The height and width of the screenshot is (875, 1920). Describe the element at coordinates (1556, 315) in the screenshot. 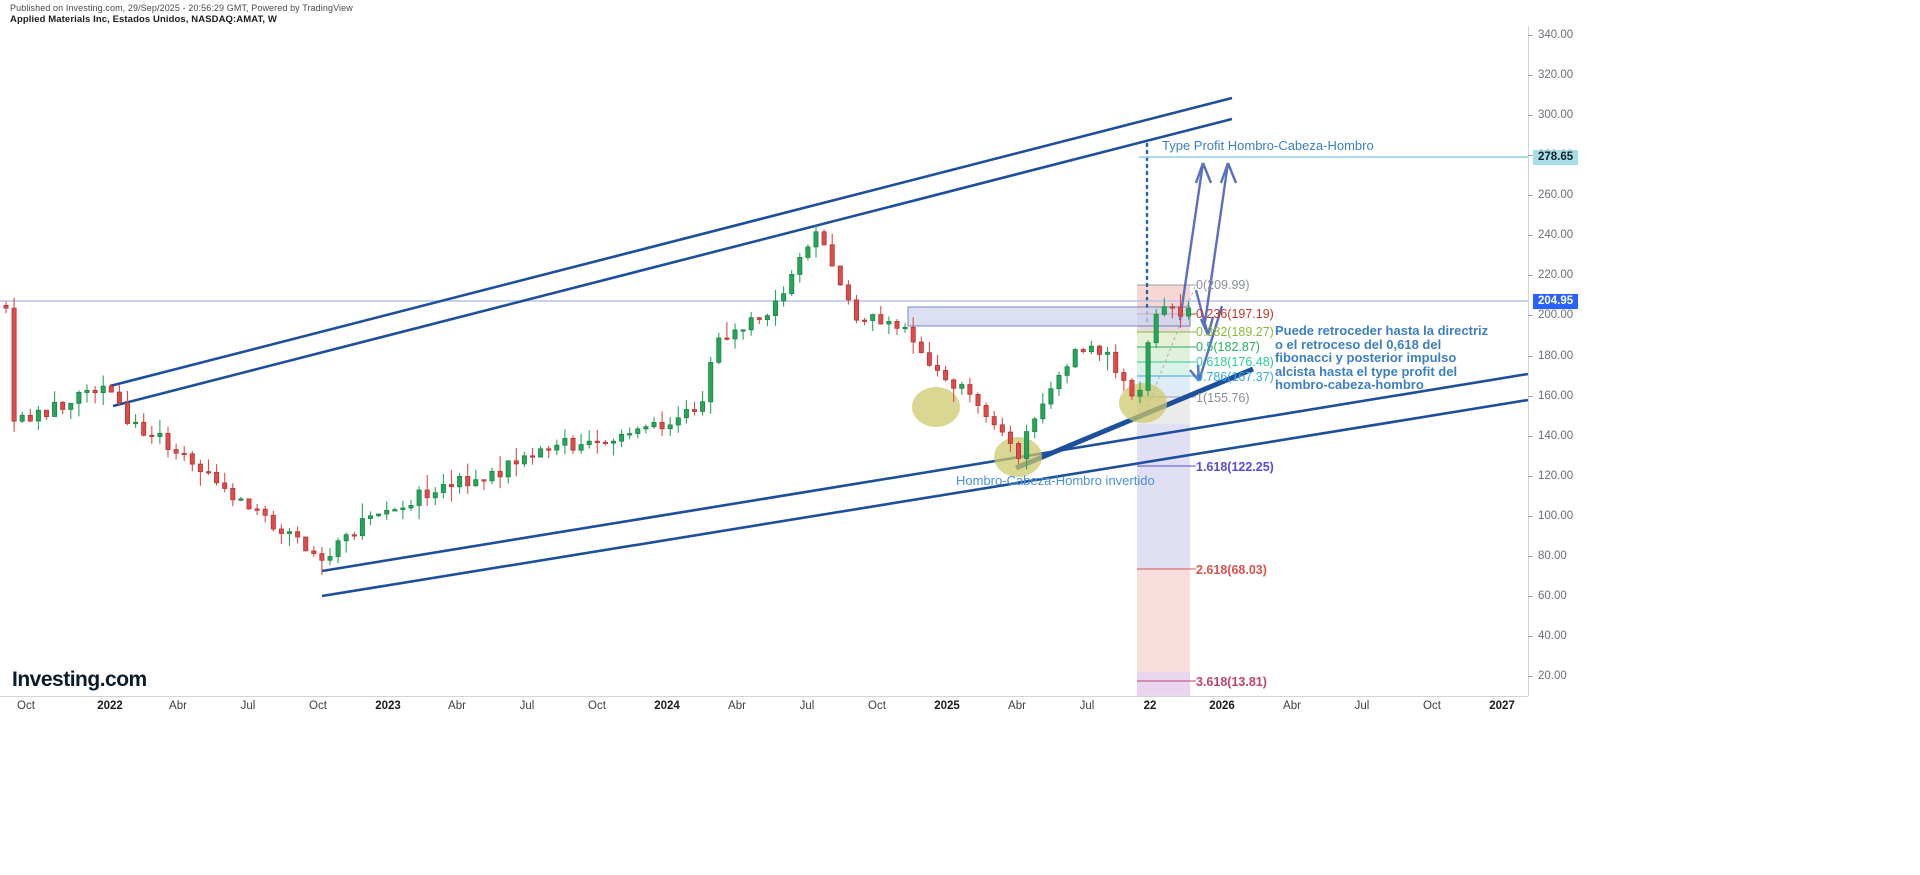

I see `tick-label: 200.00` at that location.